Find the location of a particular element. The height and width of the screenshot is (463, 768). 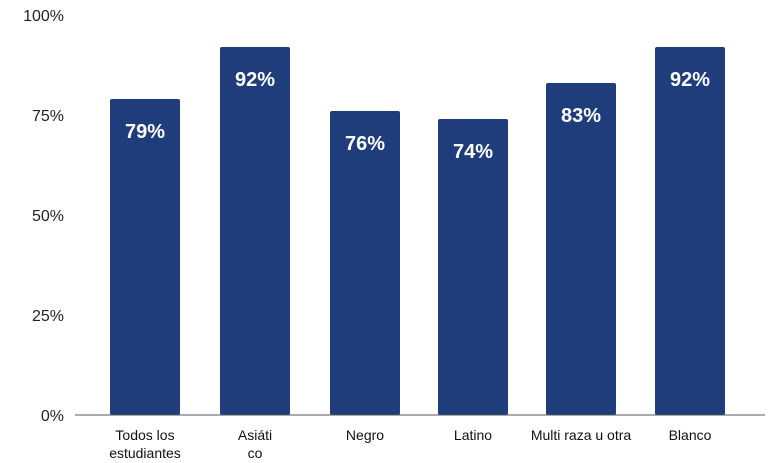

x-tick-label: Blanco is located at coordinates (690, 435).